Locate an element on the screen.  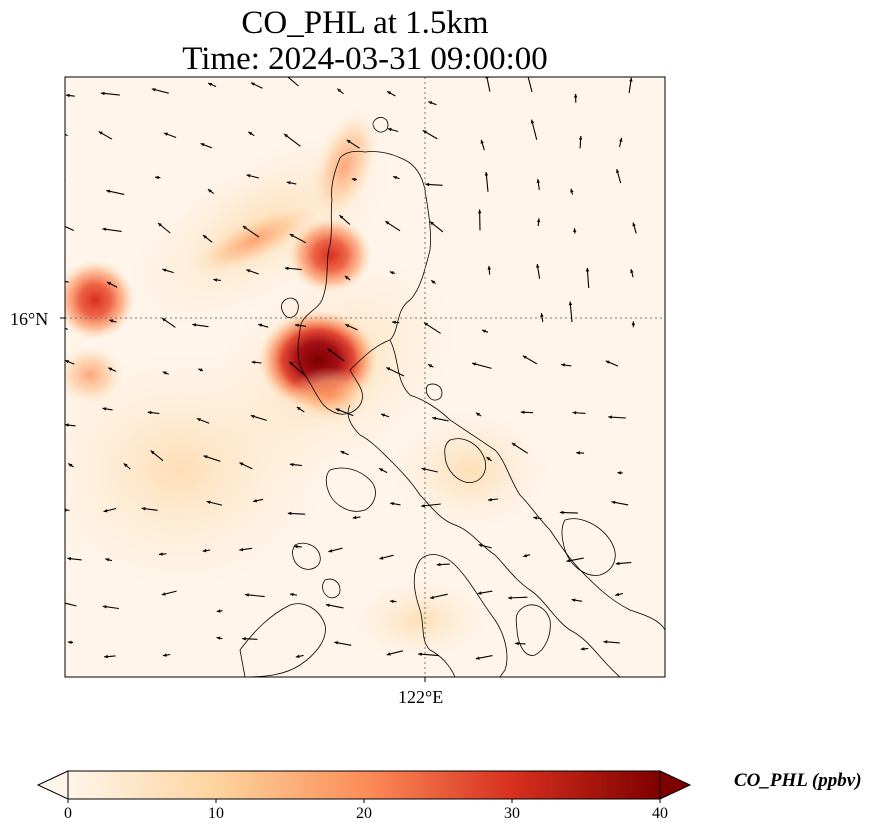
colorbar-tick-label: 40 is located at coordinates (660, 813).